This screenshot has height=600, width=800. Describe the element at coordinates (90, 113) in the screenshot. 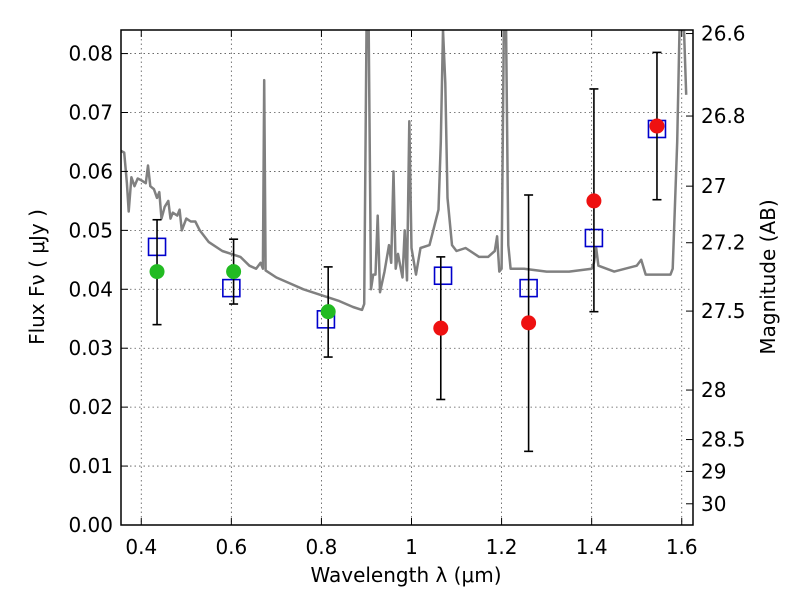

I see `y-tick-label: 0.07` at that location.